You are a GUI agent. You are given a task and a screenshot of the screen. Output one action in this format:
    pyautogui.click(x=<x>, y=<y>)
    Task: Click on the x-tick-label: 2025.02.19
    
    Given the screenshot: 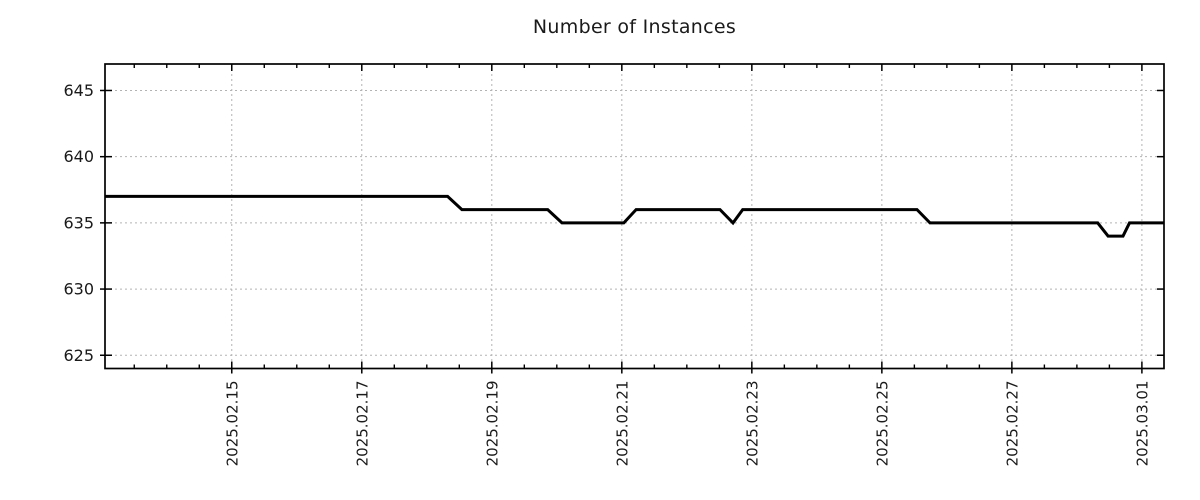 What is the action you would take?
    pyautogui.click(x=492, y=424)
    